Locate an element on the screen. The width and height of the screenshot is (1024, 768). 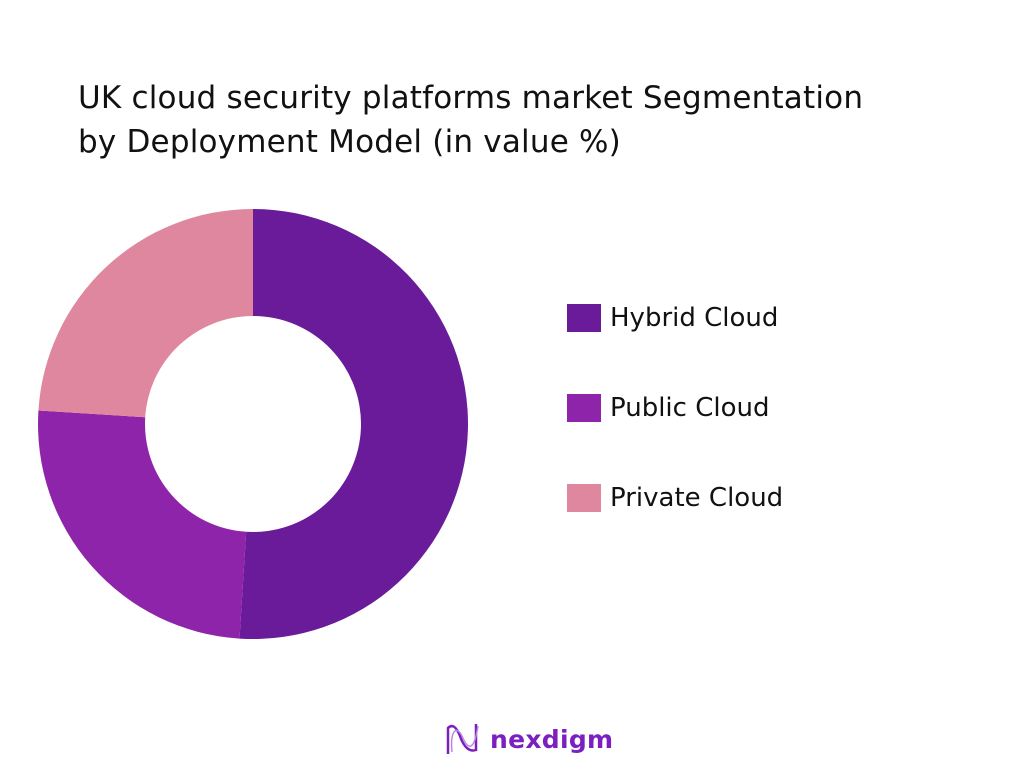
legend-label: Hybrid Cloud is located at coordinates (694, 318).